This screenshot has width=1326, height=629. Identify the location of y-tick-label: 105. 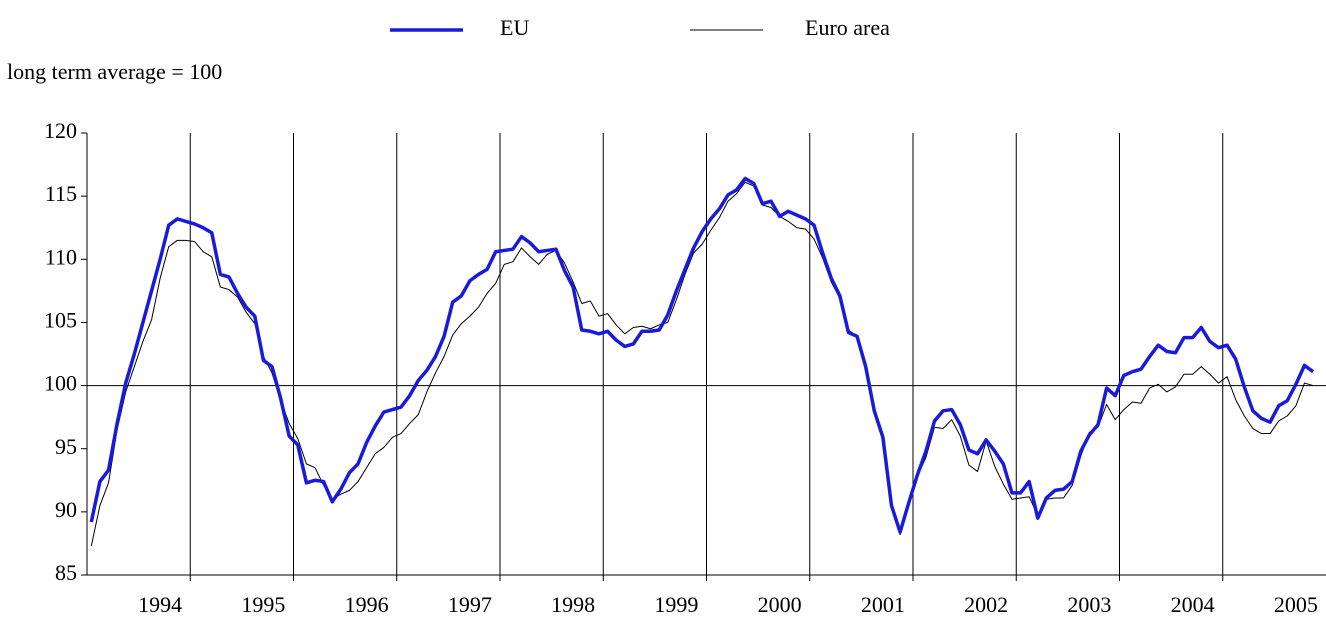
(60, 319).